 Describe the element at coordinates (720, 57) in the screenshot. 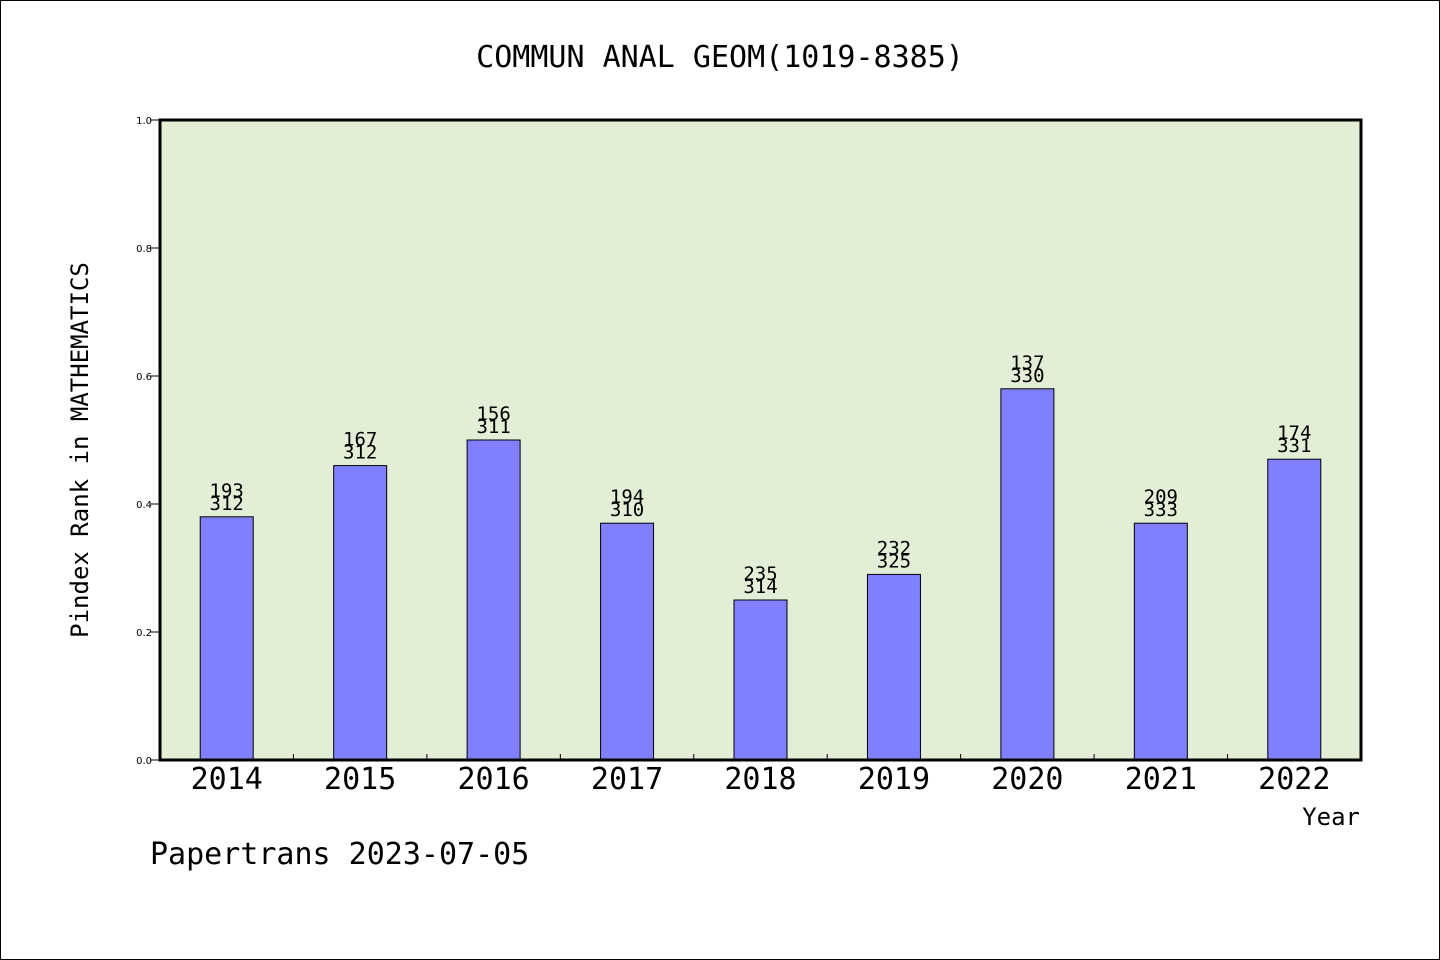

I see `chart-title: COMMUN ANAL GEOM(1019-8385)` at that location.